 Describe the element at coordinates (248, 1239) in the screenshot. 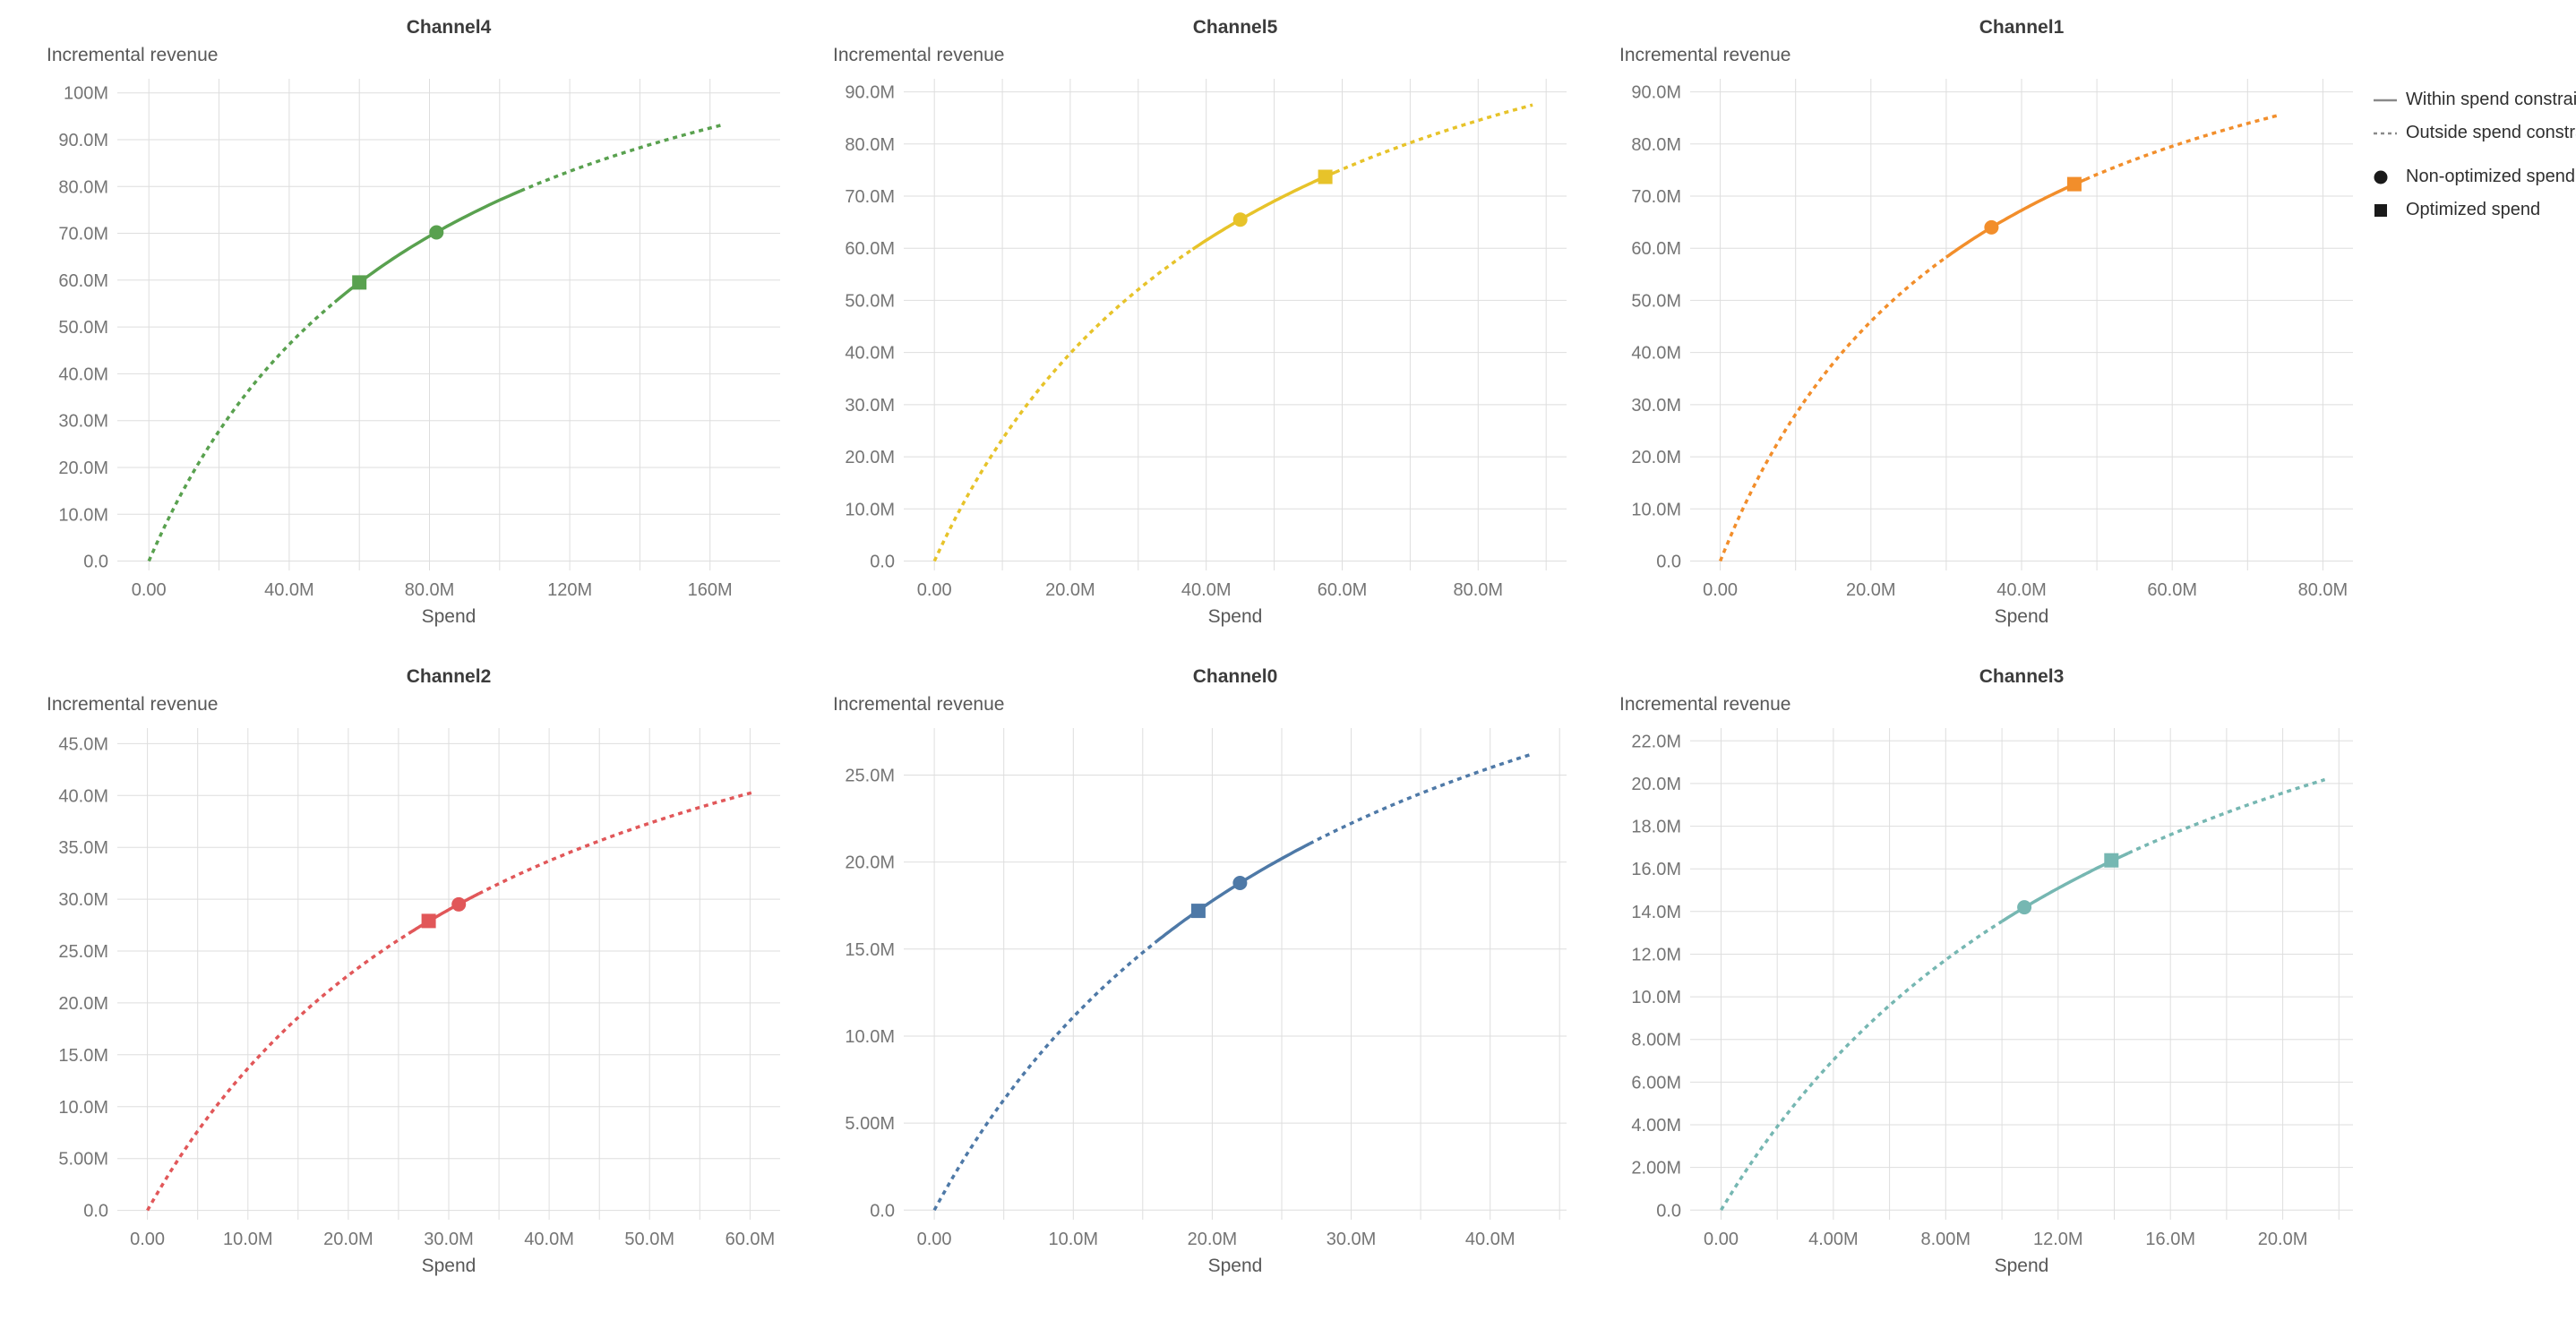

I see `x-tick-label: 10.0M` at that location.